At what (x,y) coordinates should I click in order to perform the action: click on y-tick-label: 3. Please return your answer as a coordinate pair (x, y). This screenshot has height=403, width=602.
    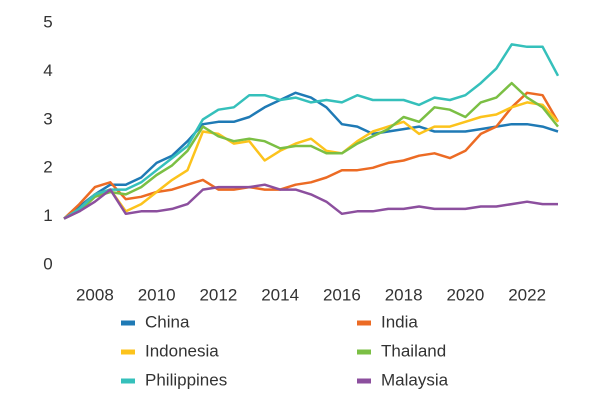
    Looking at the image, I should click on (47, 118).